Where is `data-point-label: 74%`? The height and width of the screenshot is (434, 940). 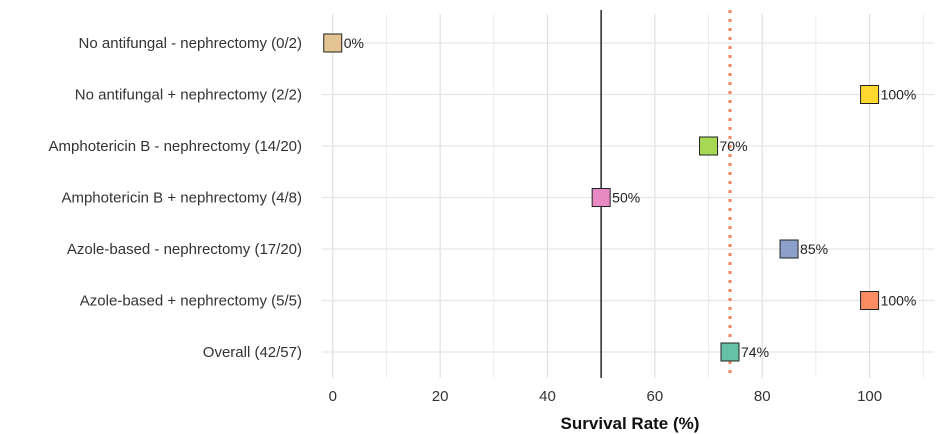
data-point-label: 74% is located at coordinates (755, 352).